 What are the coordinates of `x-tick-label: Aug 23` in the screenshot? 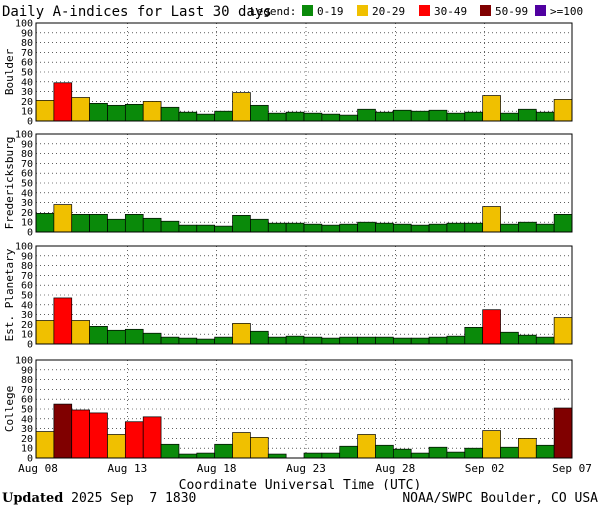 It's located at (306, 468).